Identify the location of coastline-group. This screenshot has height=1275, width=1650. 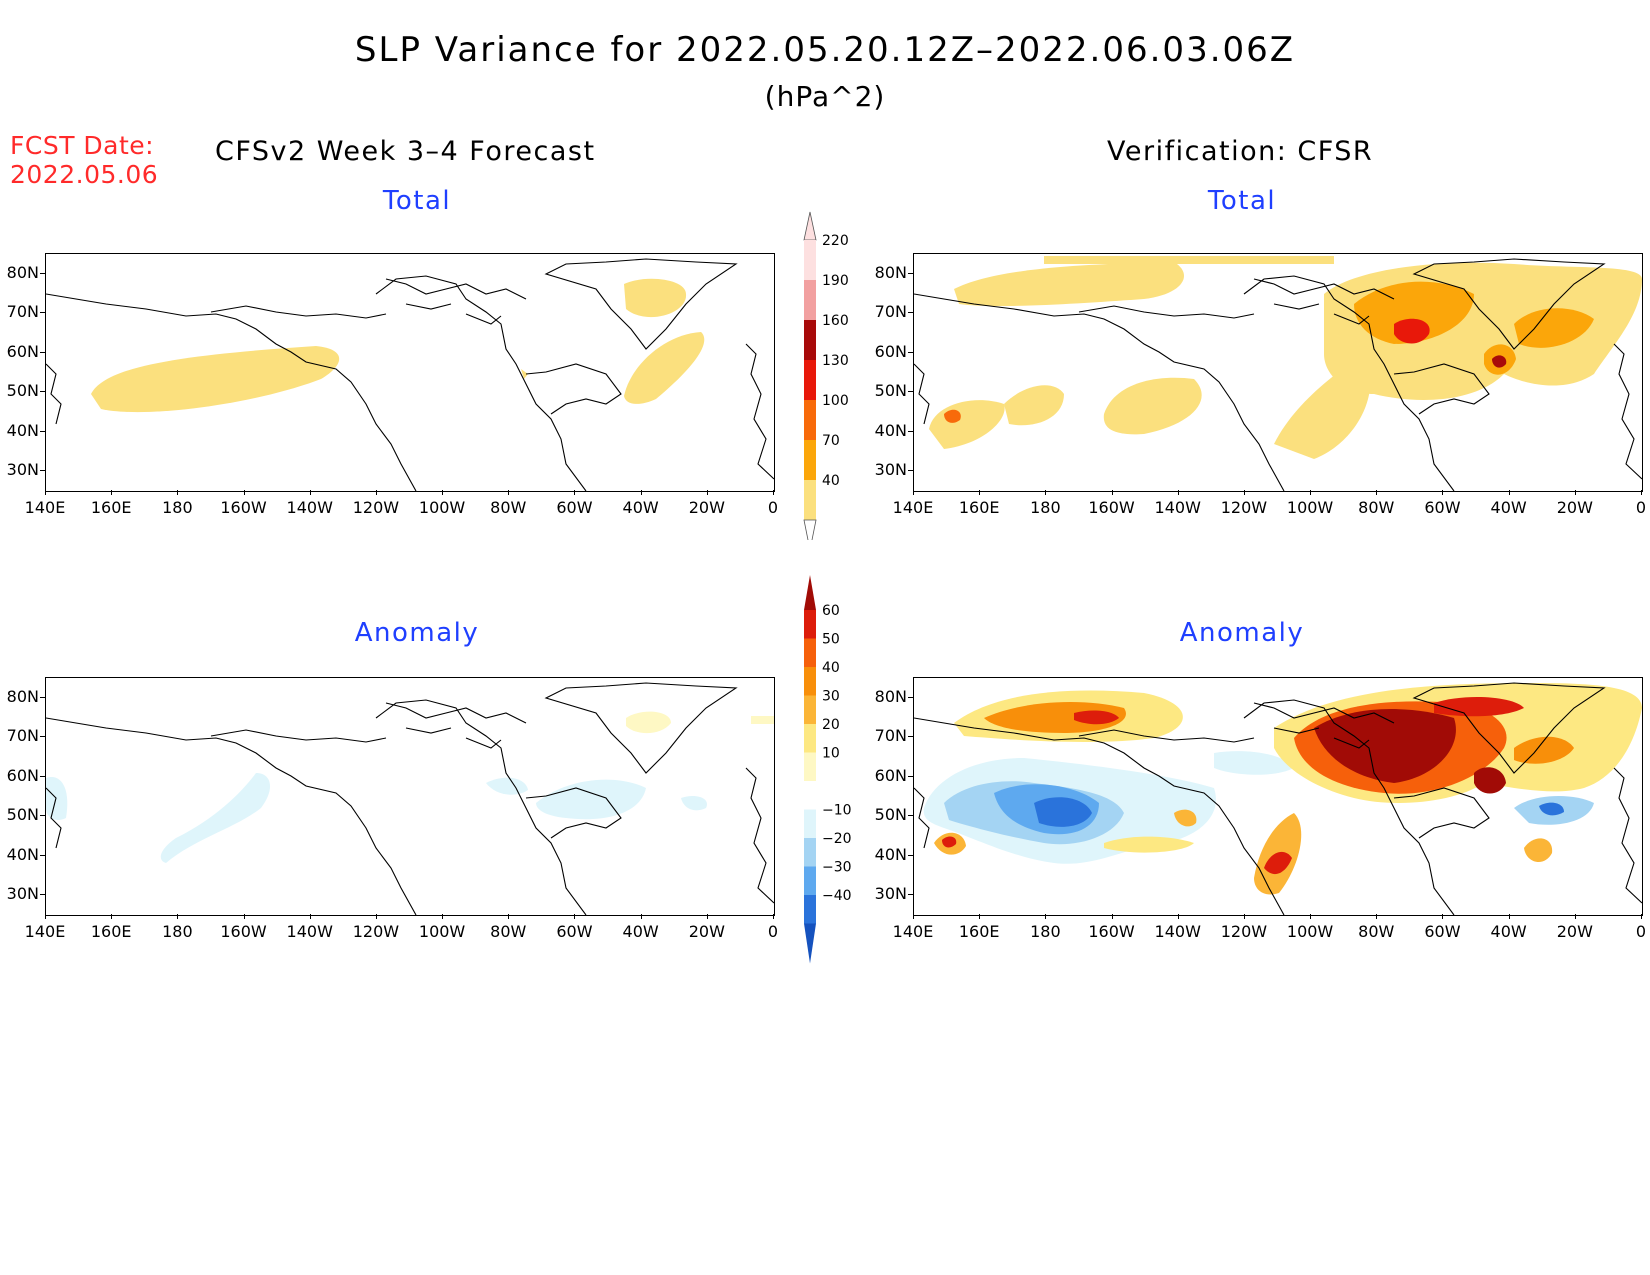
(1278, 798).